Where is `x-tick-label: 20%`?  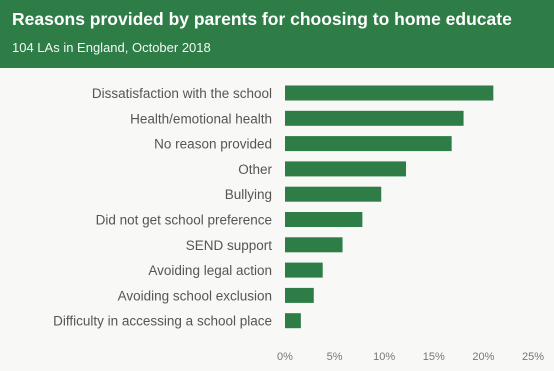 x-tick-label: 20% is located at coordinates (483, 357).